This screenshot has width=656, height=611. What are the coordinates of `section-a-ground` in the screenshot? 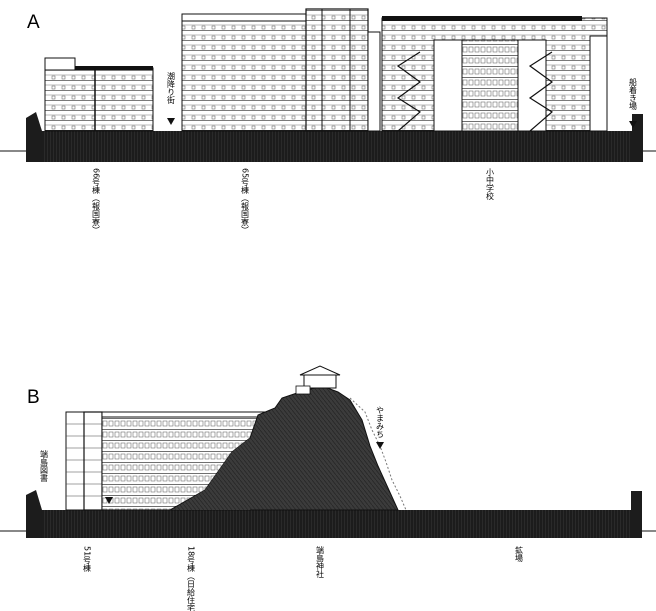 It's located at (334, 146).